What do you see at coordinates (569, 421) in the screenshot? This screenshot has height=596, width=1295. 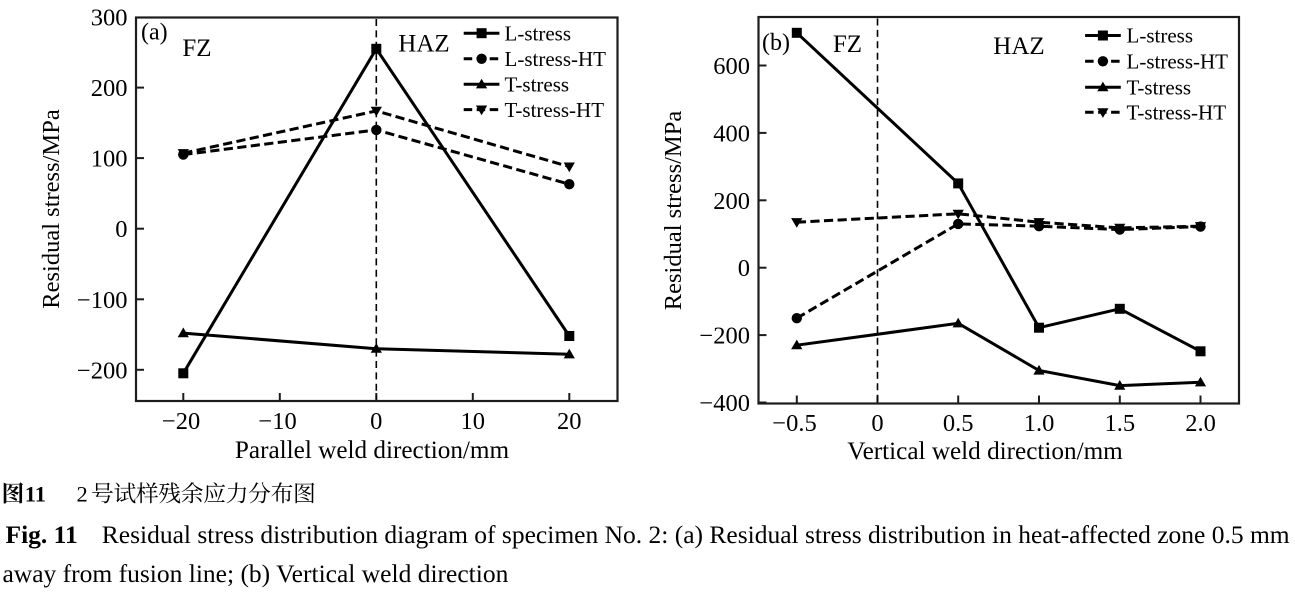 I see `svg-text: 20` at bounding box center [569, 421].